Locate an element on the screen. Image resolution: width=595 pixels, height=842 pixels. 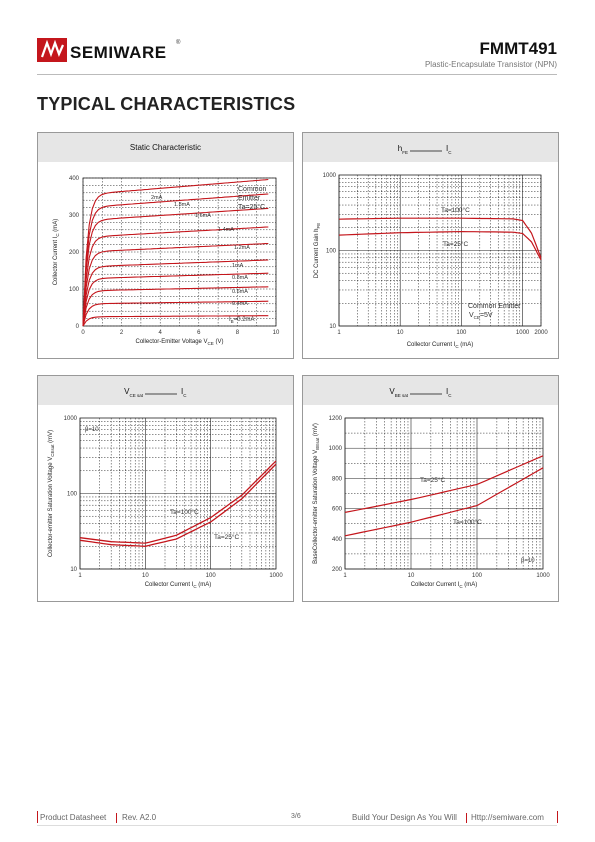
series-label: 1.8mA is located at coordinates (182, 205).